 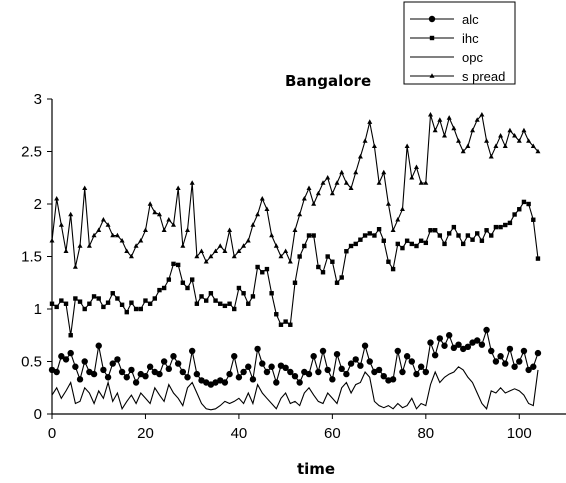 I want to click on y-tick-label: 0, so click(x=38, y=414).